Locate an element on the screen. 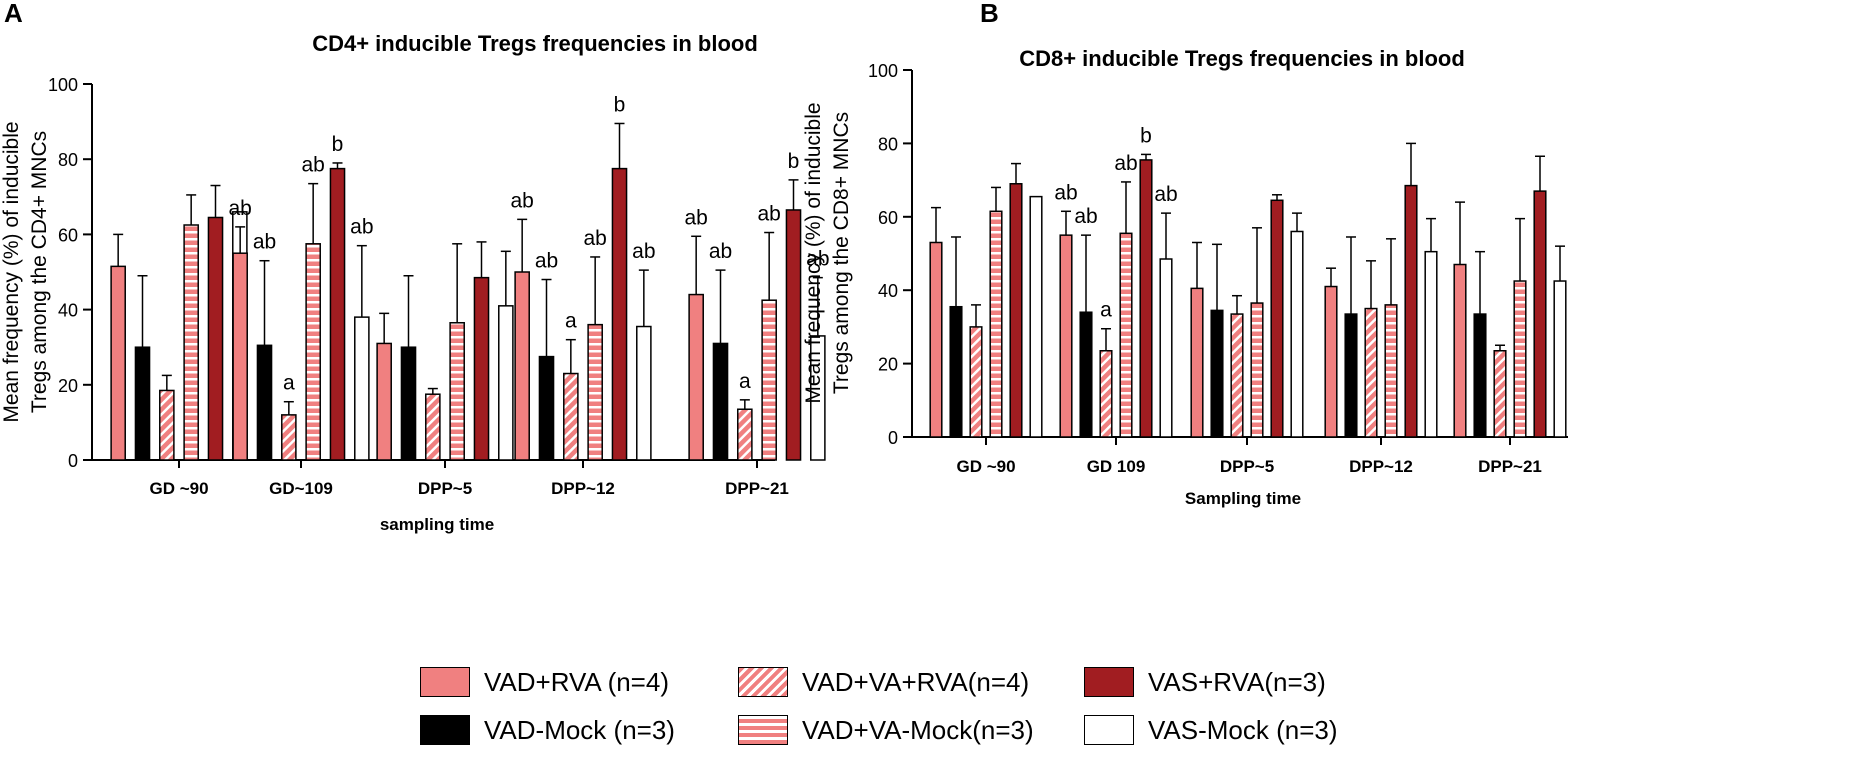  legend-item-vad-mock: VAD-Mock (n=3) is located at coordinates (547, 730).